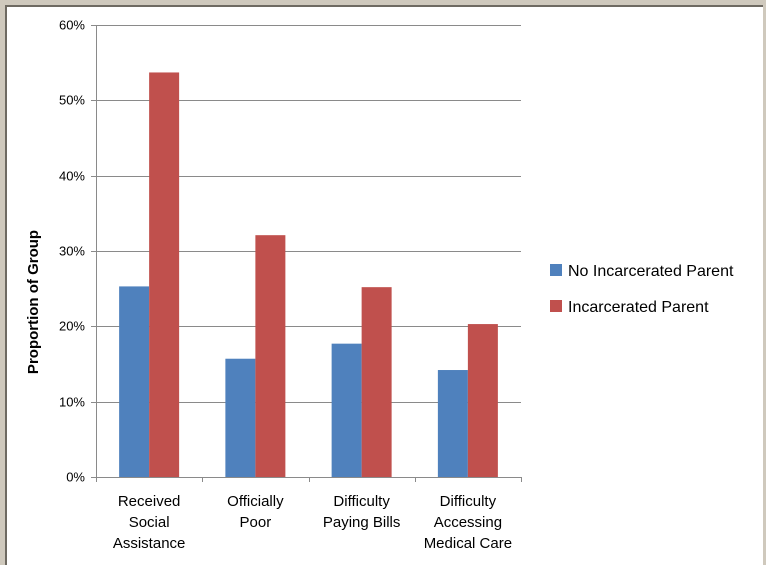 This screenshot has height=565, width=766. I want to click on category-label: Medical Care, so click(468, 543).